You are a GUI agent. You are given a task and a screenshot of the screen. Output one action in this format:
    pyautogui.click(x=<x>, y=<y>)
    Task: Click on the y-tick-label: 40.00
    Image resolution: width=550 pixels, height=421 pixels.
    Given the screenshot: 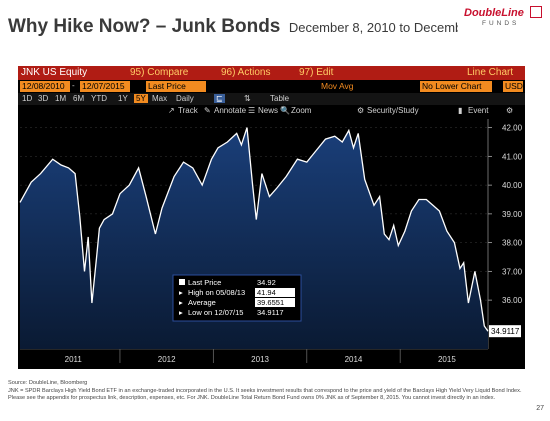 What is the action you would take?
    pyautogui.click(x=512, y=185)
    